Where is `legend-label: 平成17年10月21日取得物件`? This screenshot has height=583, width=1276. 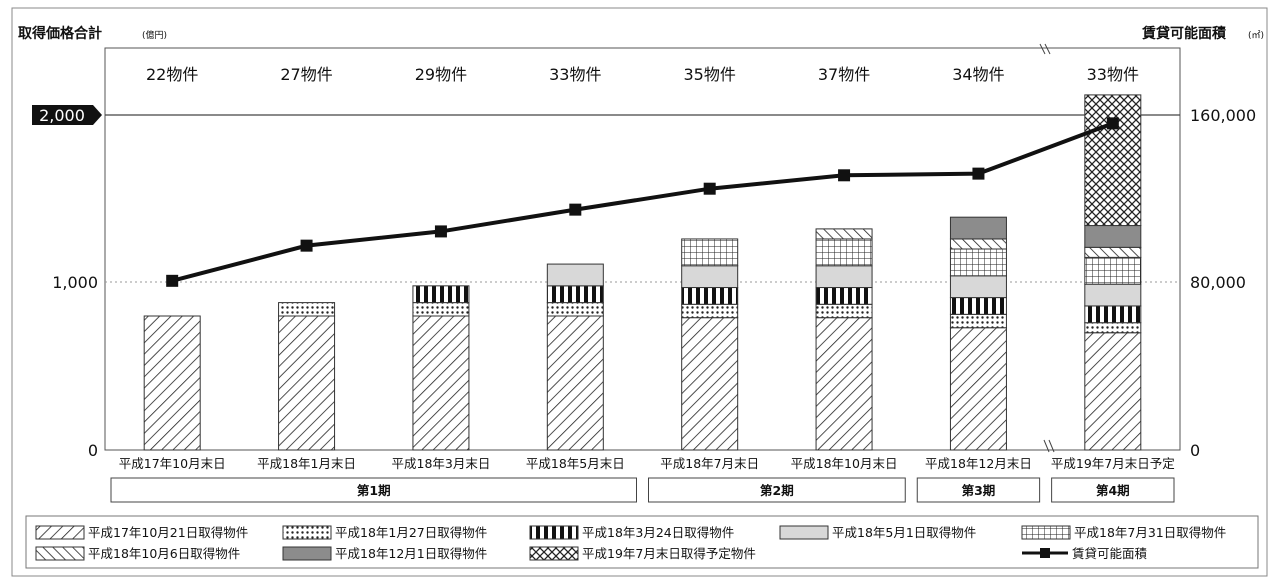 legend-label: 平成17年10月21日取得物件 is located at coordinates (168, 532).